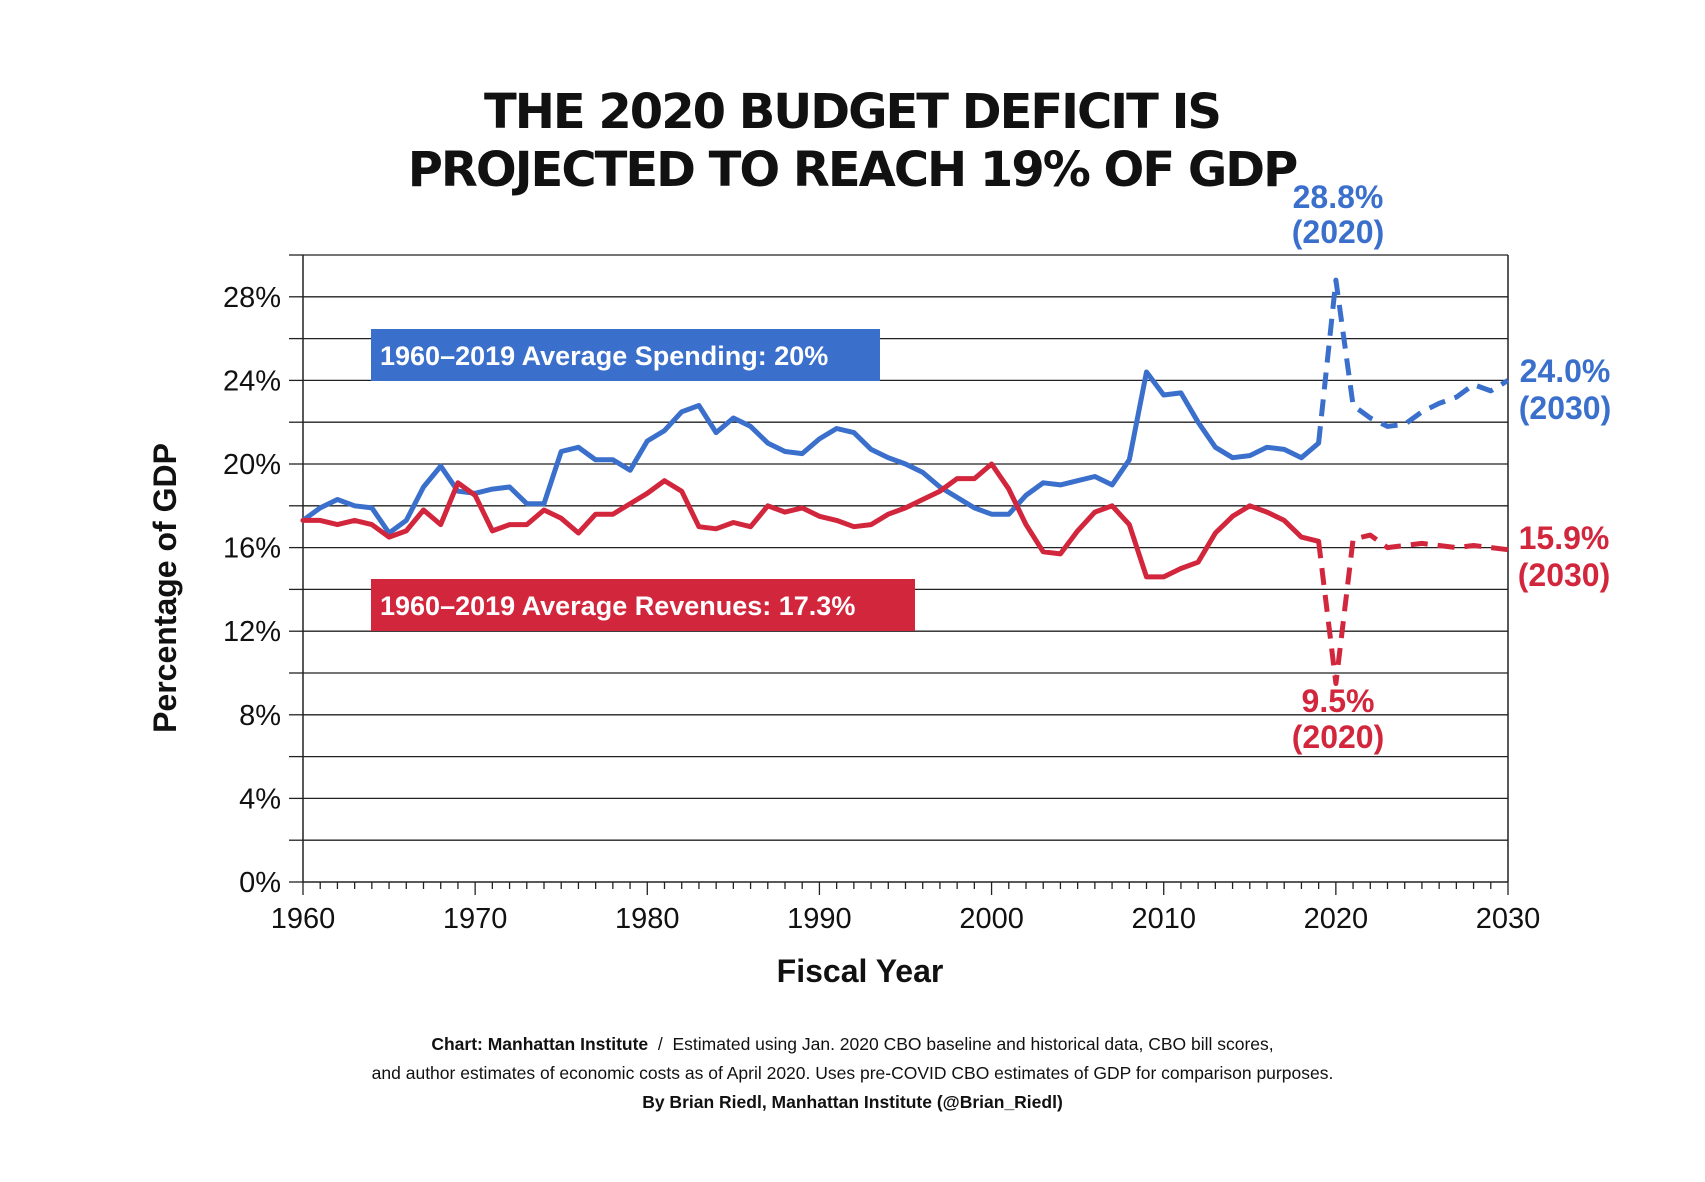  What do you see at coordinates (906, 919) in the screenshot?
I see `x-tick-labels: 1960 1970 1980 1990 2000 2010 2020 2030` at bounding box center [906, 919].